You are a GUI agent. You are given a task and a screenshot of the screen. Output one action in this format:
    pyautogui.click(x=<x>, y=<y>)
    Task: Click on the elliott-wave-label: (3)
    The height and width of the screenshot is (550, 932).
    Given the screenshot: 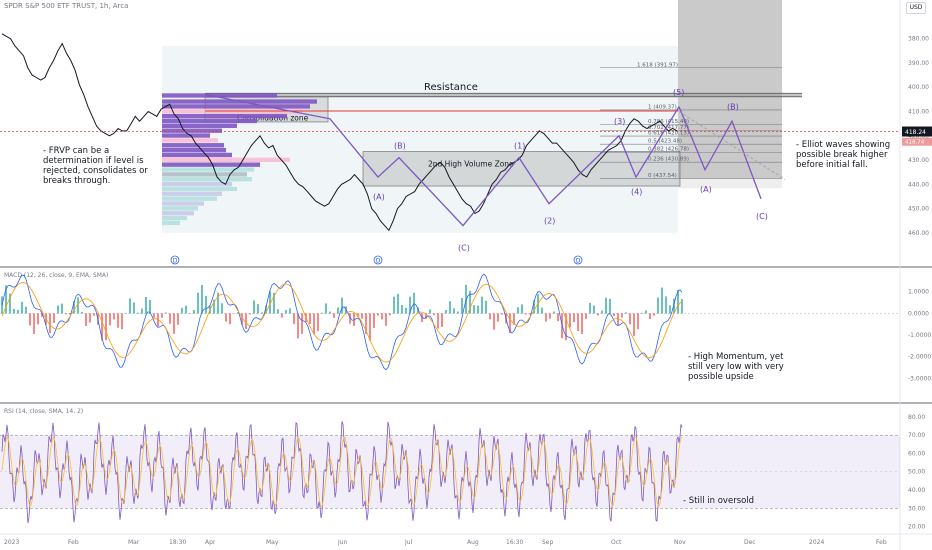 What is the action you would take?
    pyautogui.click(x=619, y=121)
    